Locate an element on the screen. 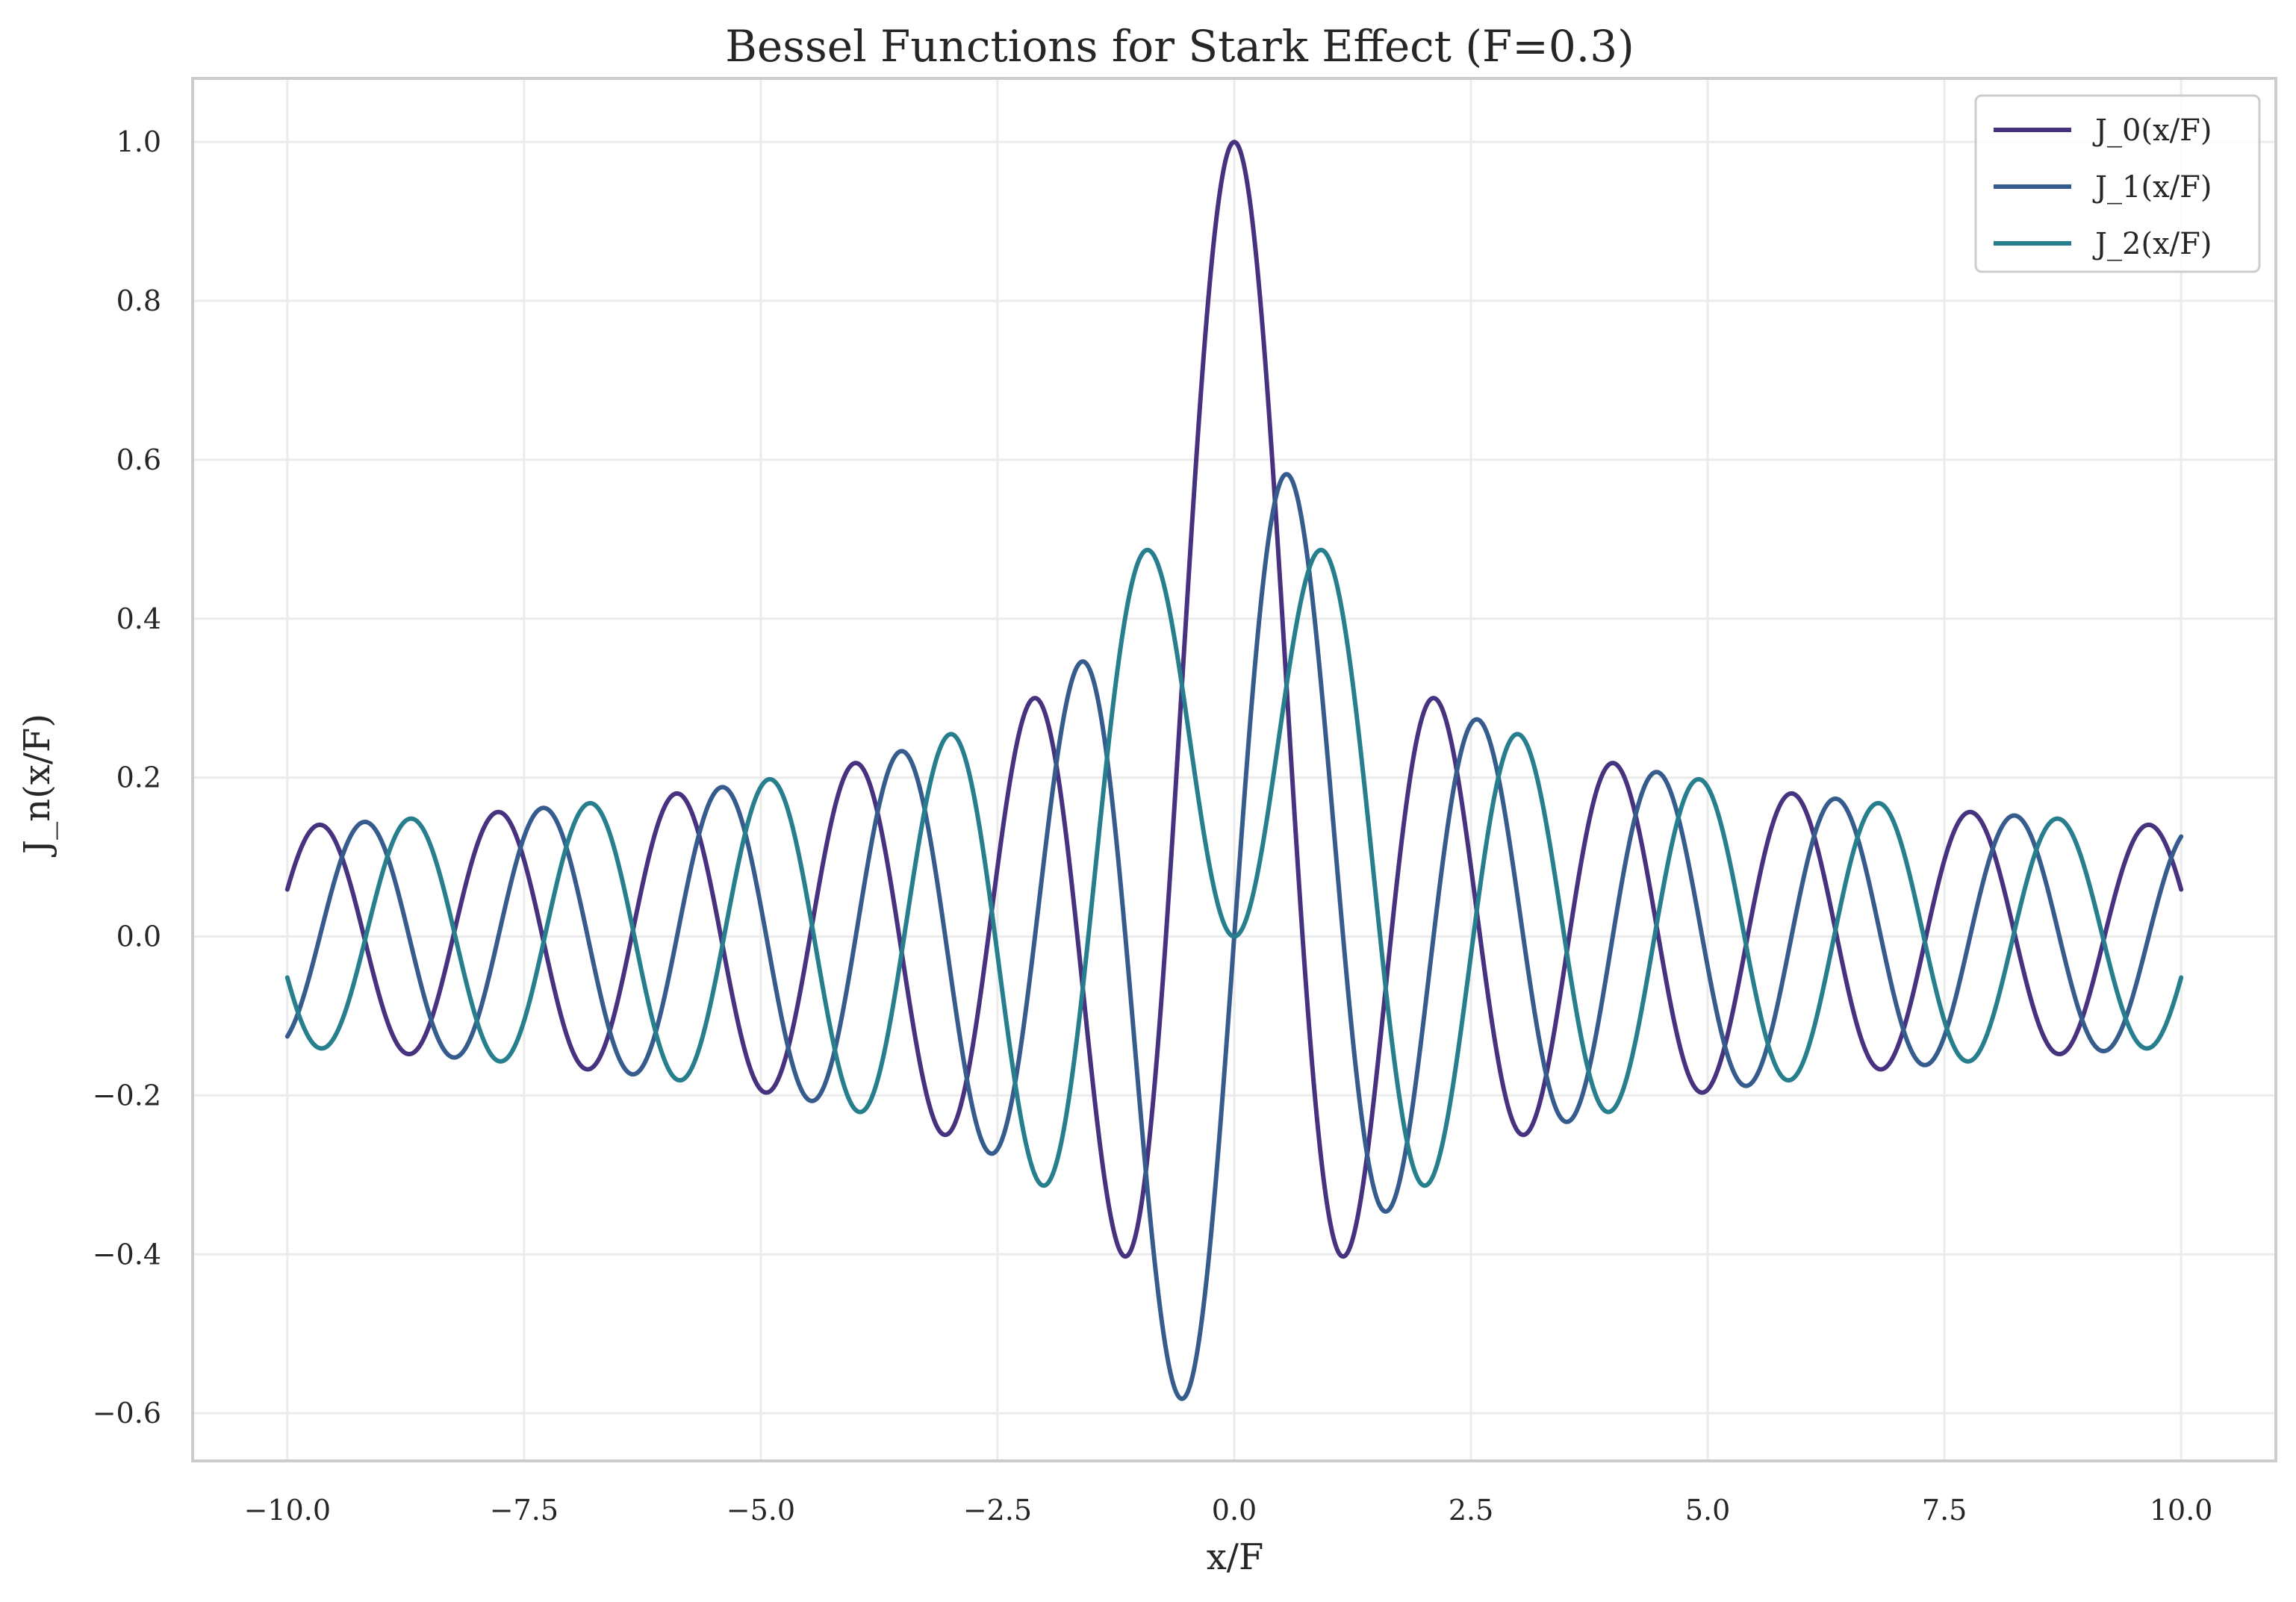 The height and width of the screenshot is (1602, 2296). y-tick-label: 1.0 is located at coordinates (138, 141).